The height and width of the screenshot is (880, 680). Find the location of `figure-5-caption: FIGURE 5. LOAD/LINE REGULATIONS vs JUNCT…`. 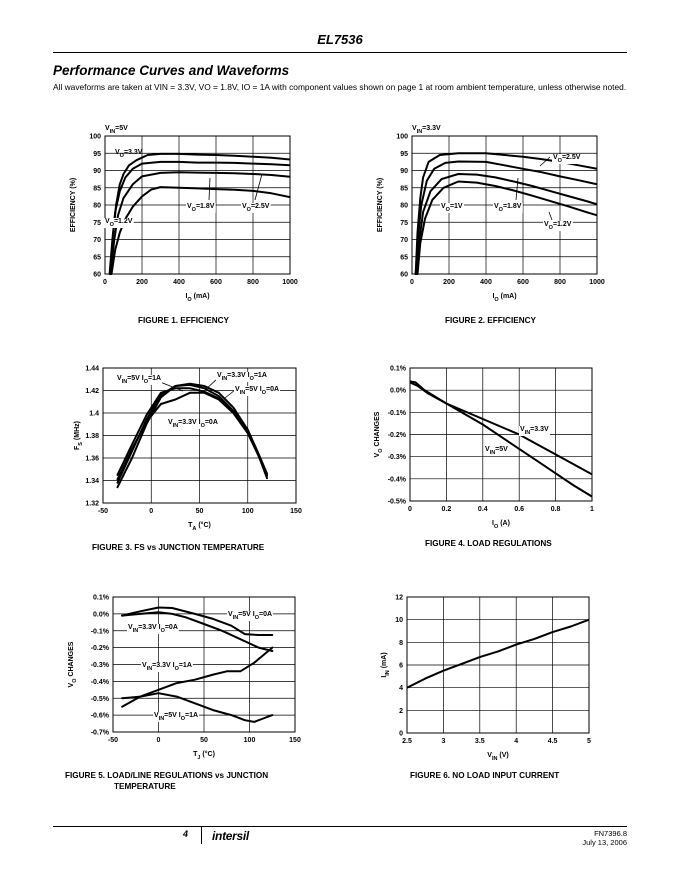

figure-5-caption: FIGURE 5. LOAD/LINE REGULATIONS vs JUNCT… is located at coordinates (166, 781).